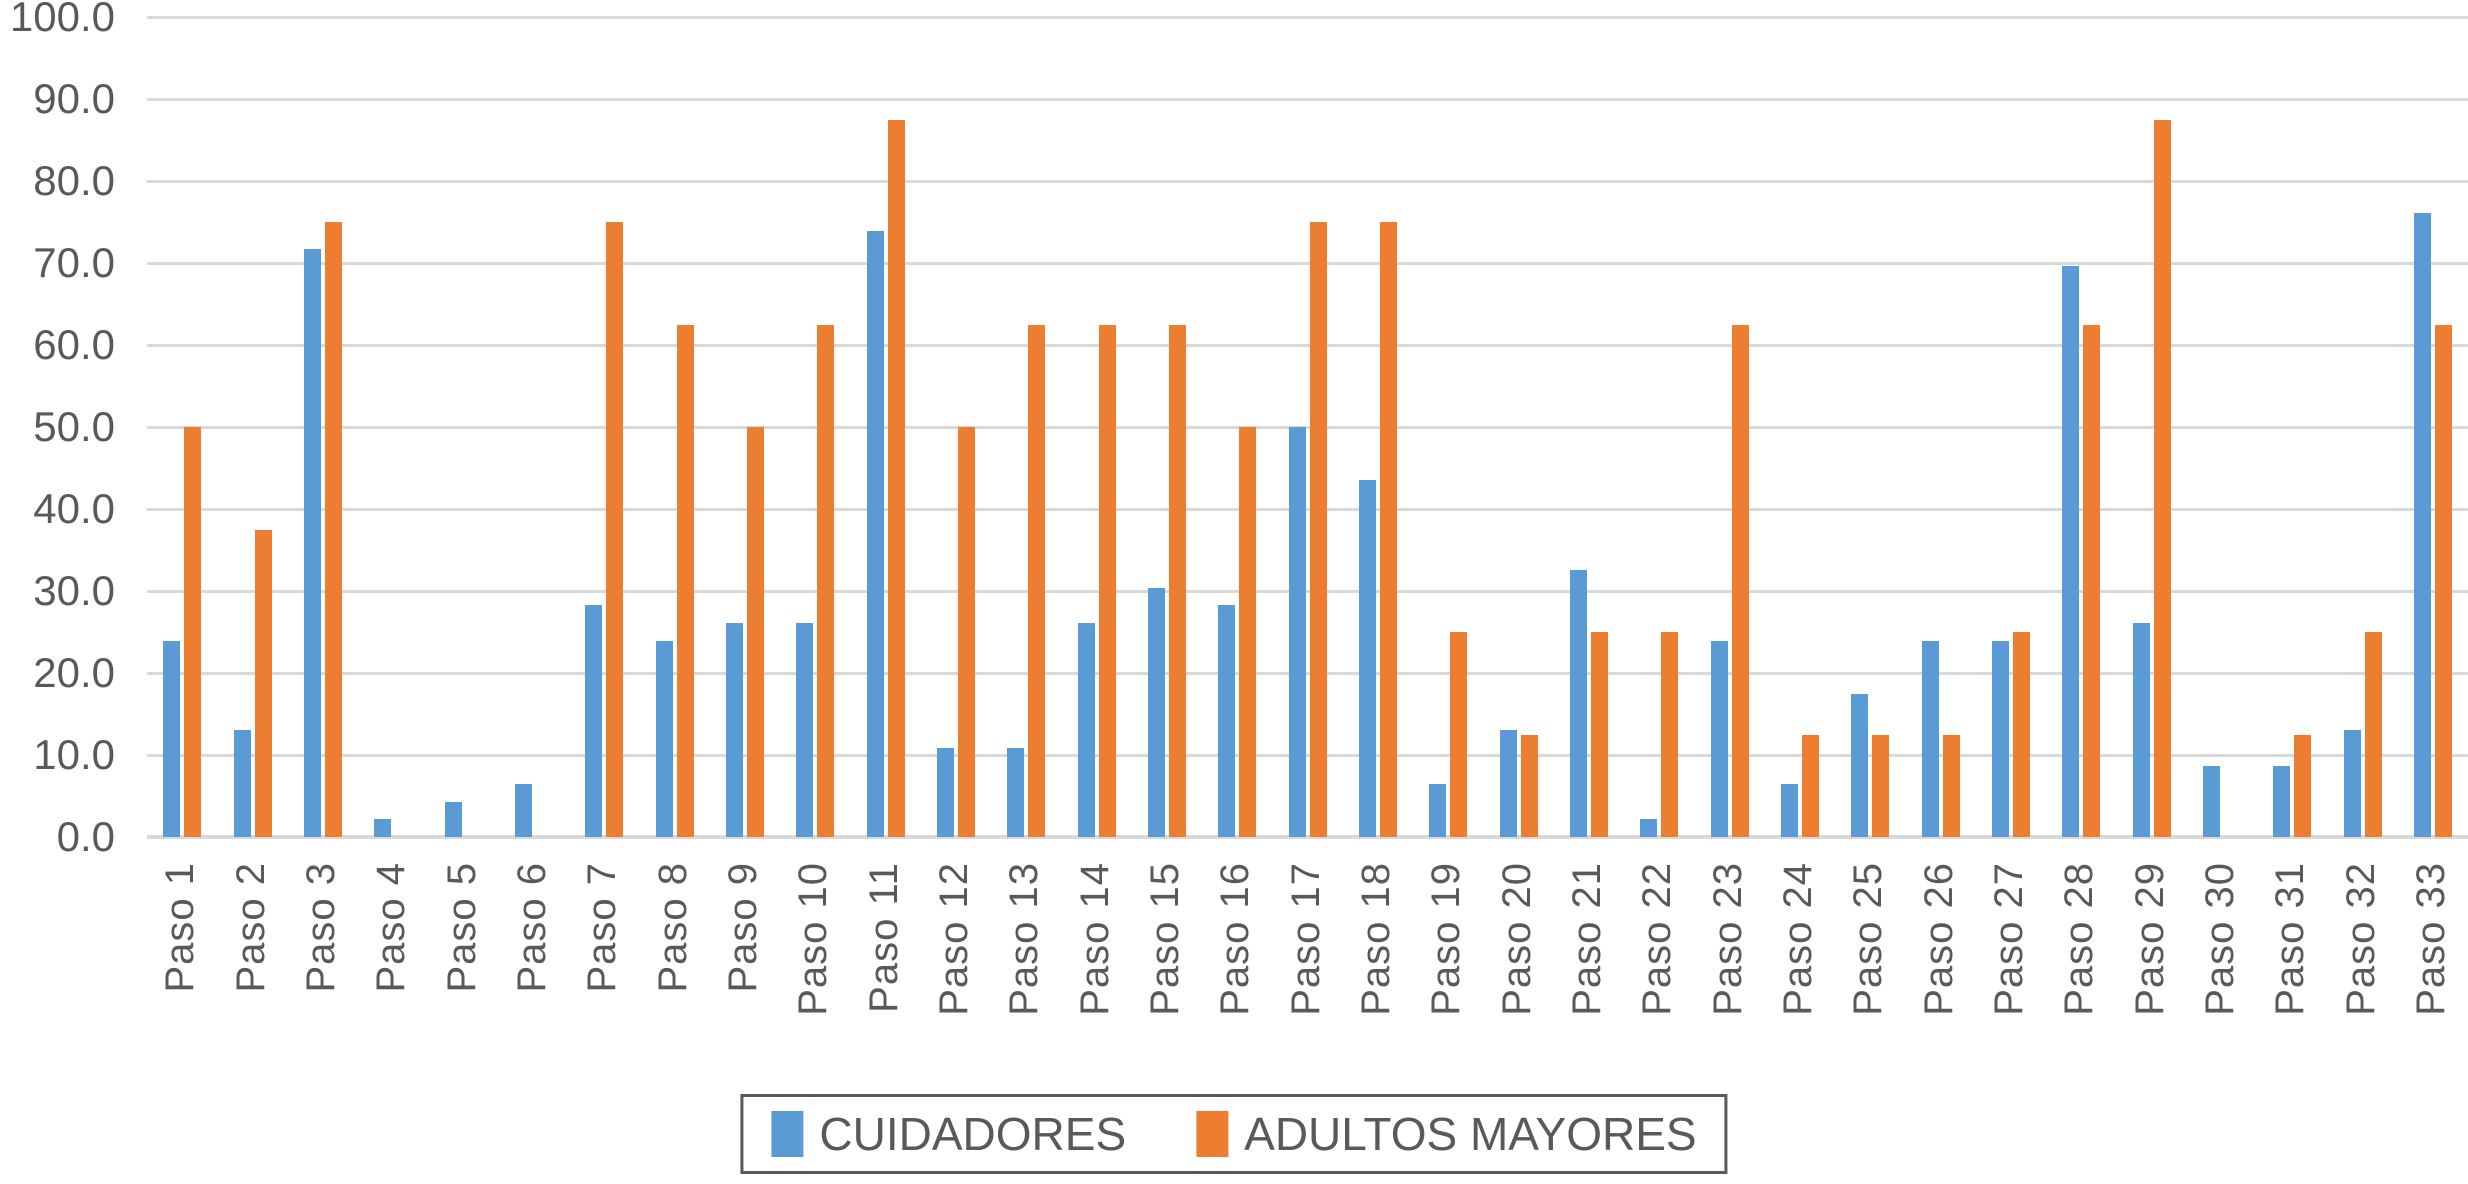  Describe the element at coordinates (320, 927) in the screenshot. I see `x-tick-label-paso-3: Paso 3` at that location.